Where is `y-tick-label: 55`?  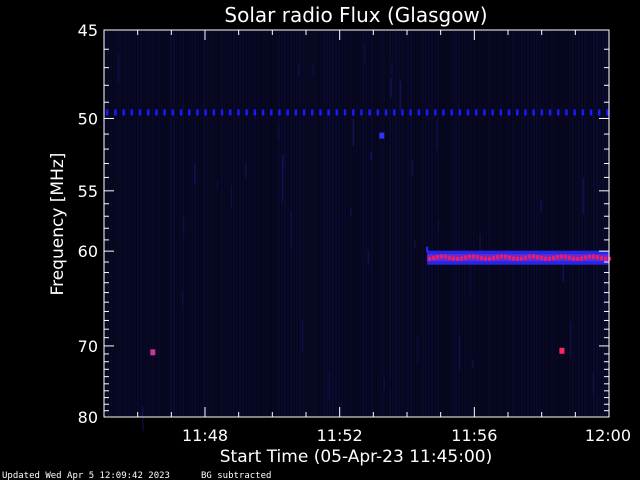
y-tick-label: 55 is located at coordinates (88, 191).